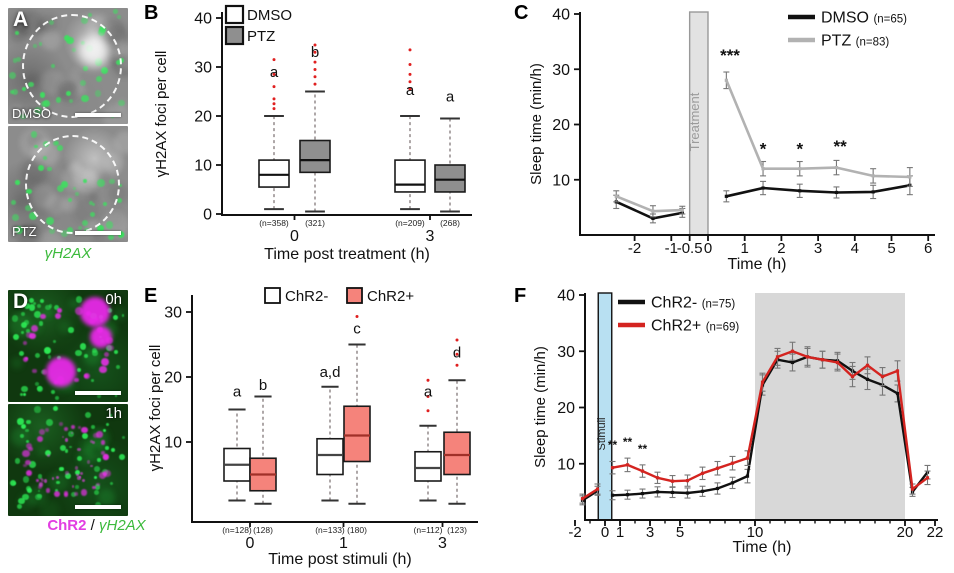 This screenshot has width=954, height=573. What do you see at coordinates (330, 449) in the screenshot?
I see `box-ChR2--1h: a,d (n=133)` at bounding box center [330, 449].